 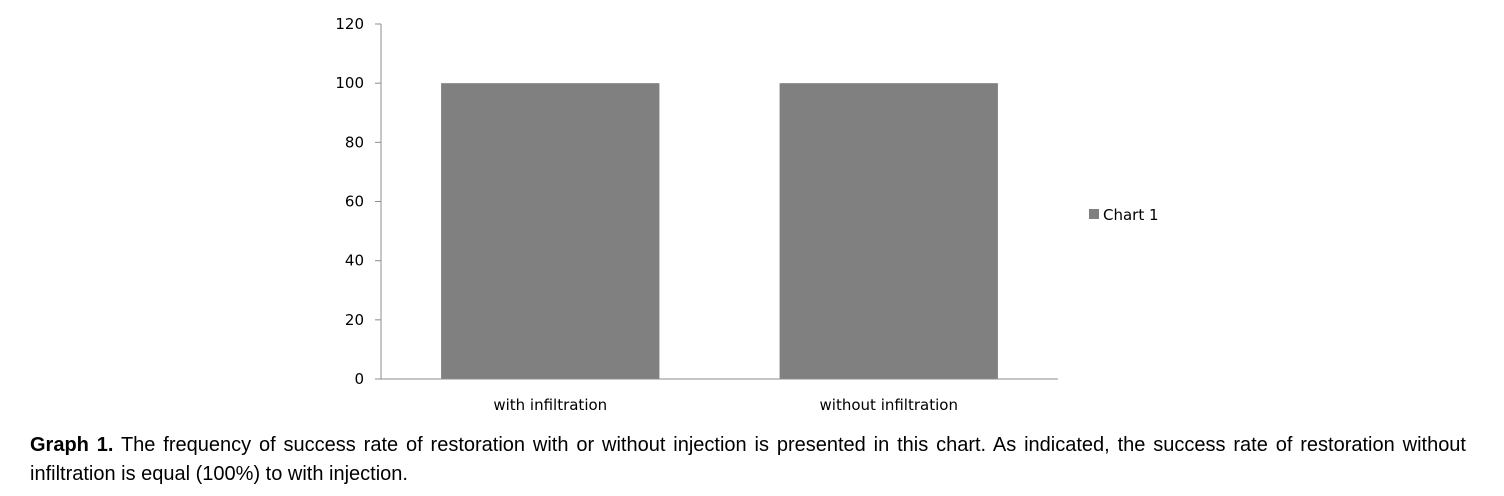 I want to click on legend-label: Chart 1, so click(x=1131, y=215).